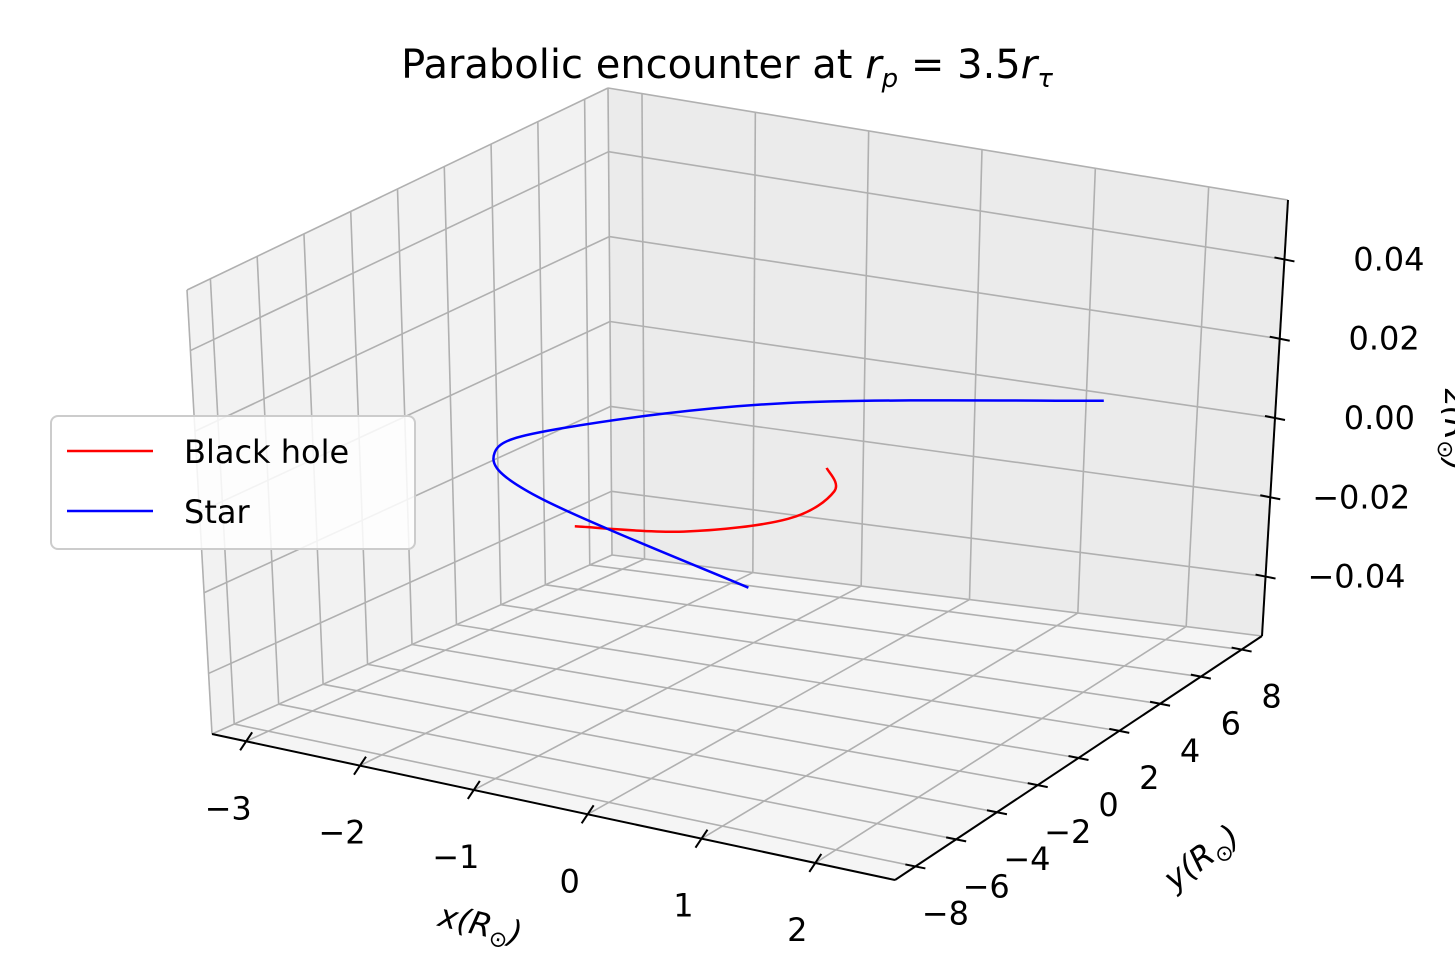 The height and width of the screenshot is (966, 1455). Describe the element at coordinates (569, 881) in the screenshot. I see `x-tick-label: 0` at that location.